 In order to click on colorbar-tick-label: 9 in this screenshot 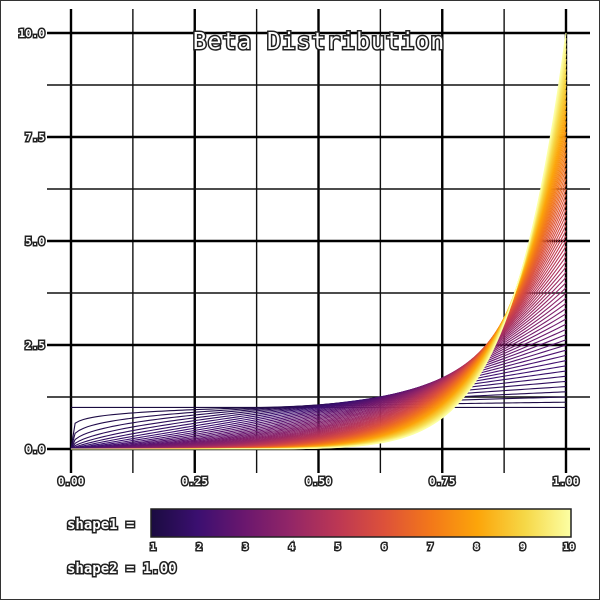, I will do `click(523, 547)`.